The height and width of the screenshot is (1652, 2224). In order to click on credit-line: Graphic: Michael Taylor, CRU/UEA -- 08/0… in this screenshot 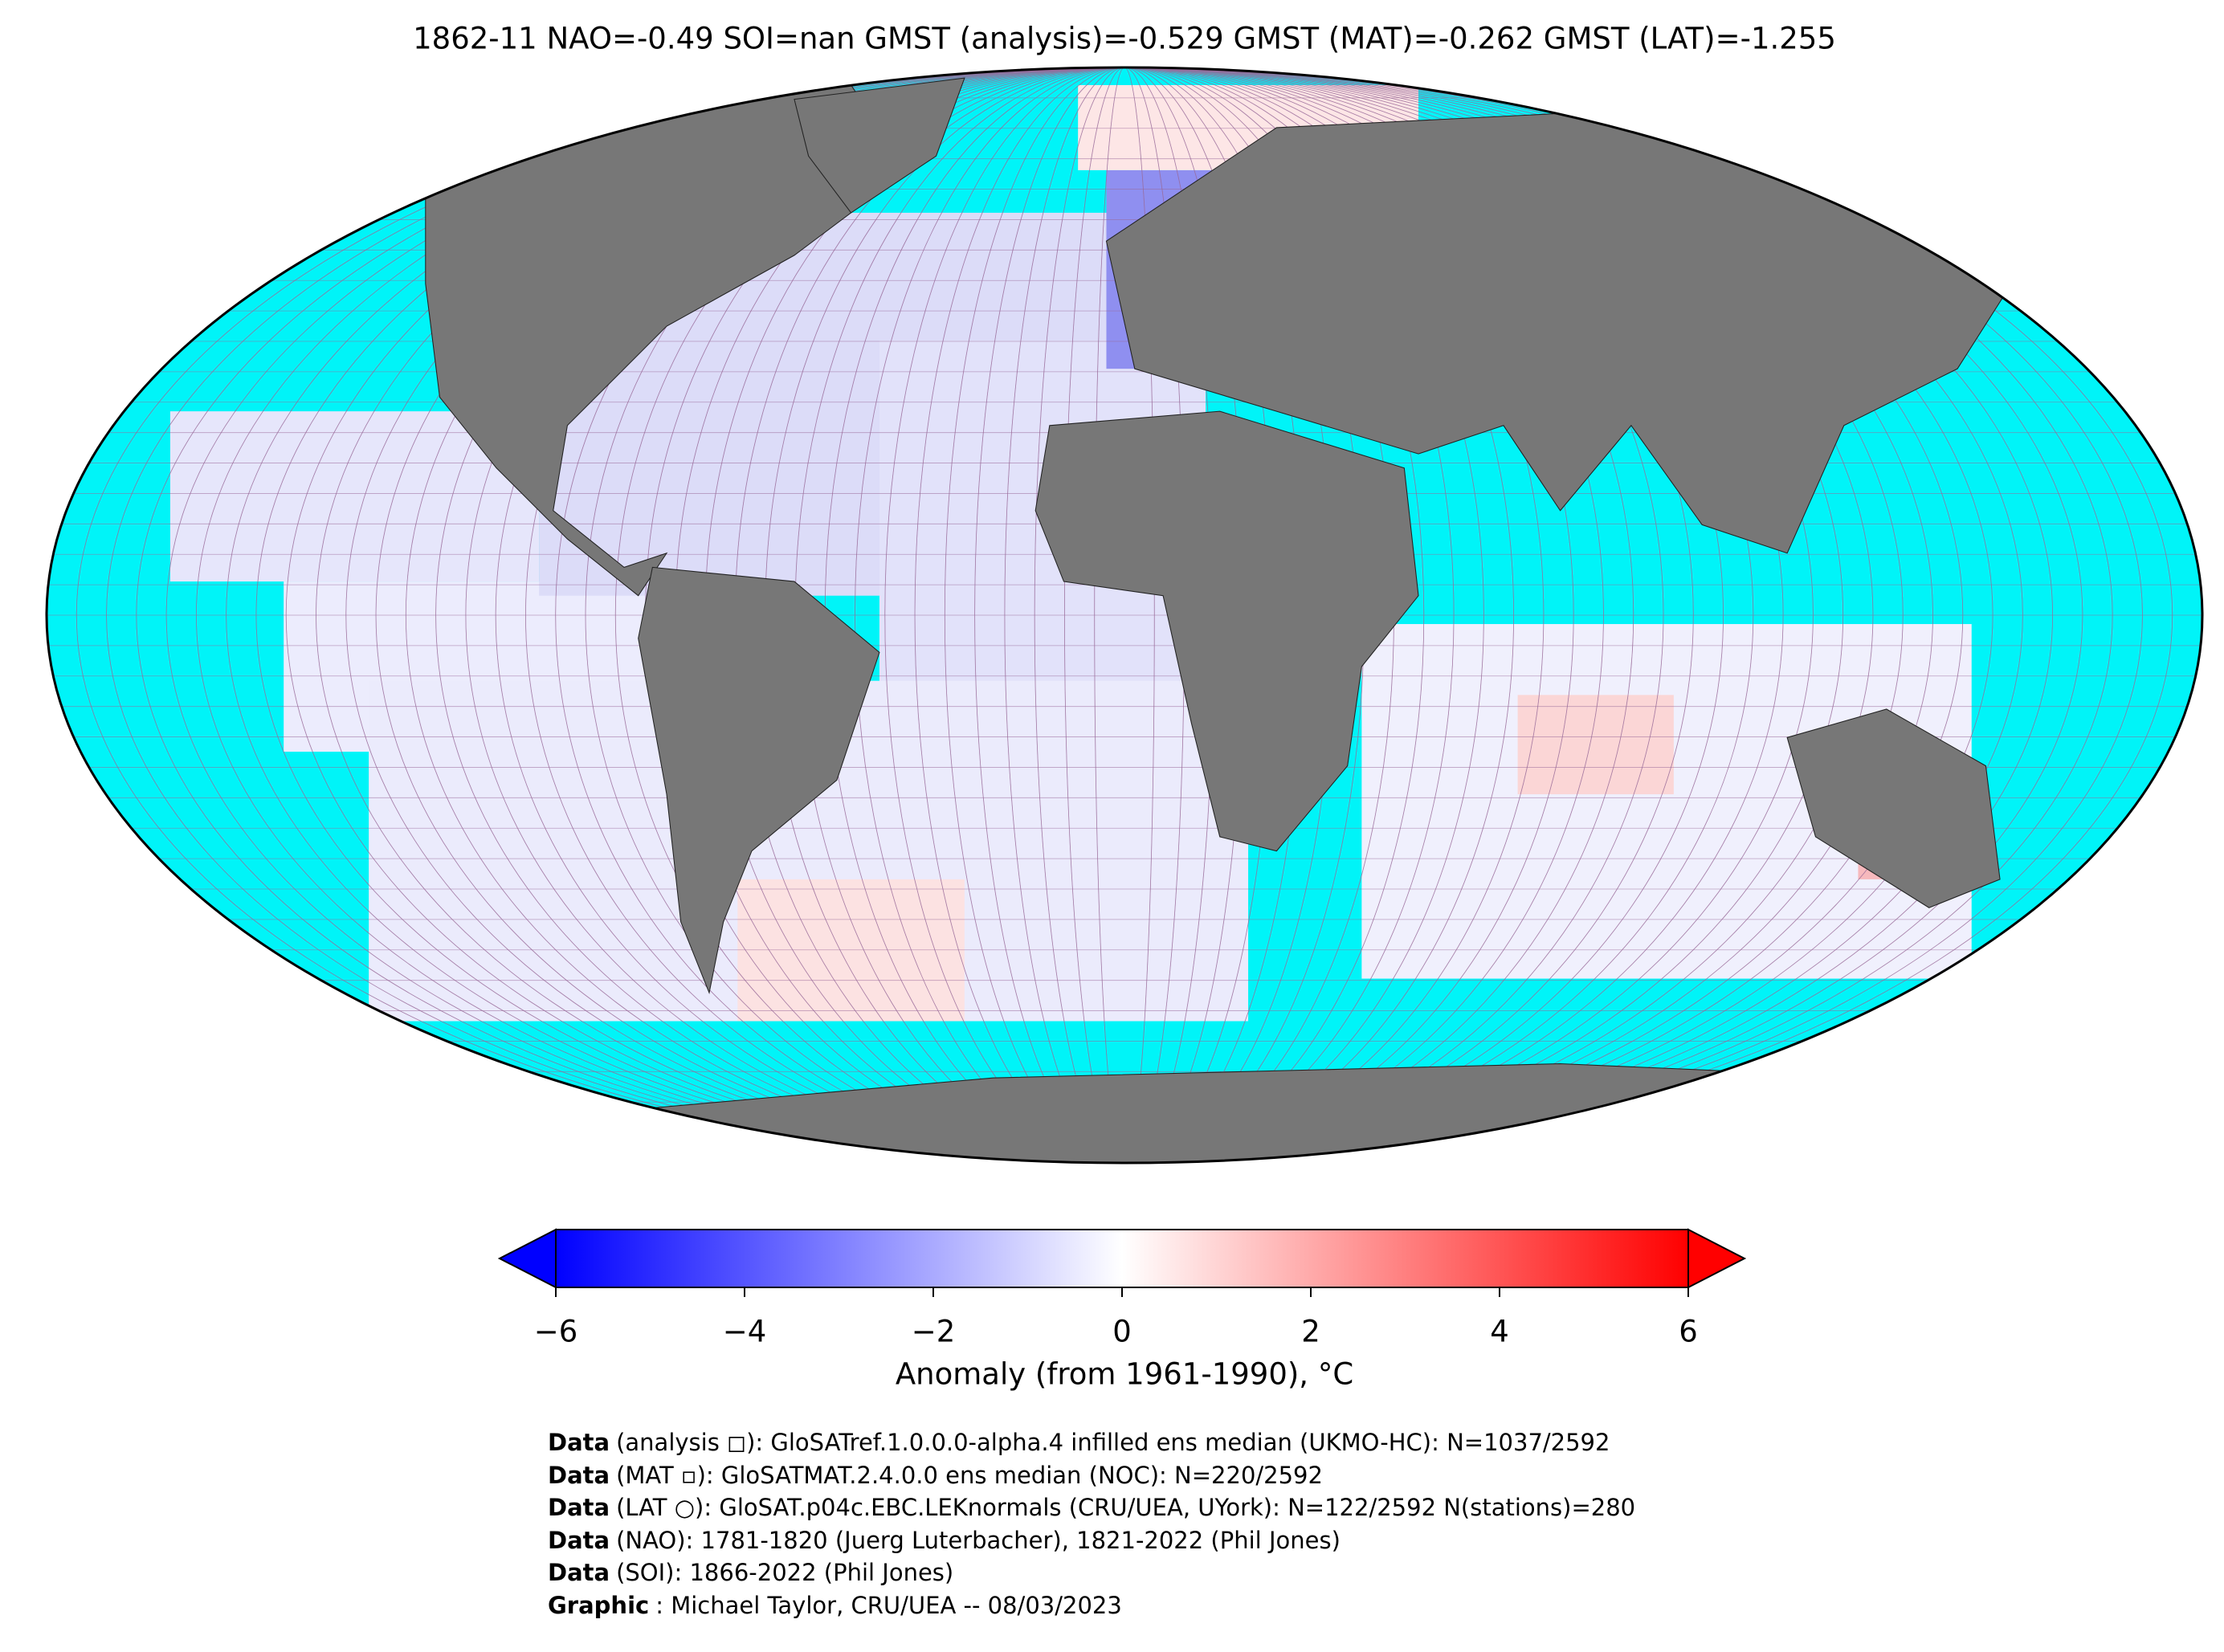, I will do `click(1091, 1605)`.